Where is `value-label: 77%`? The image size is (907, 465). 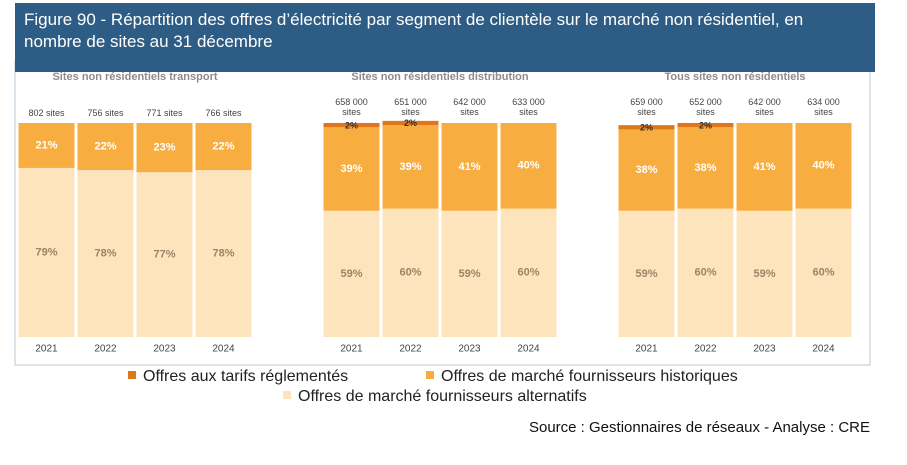 value-label: 77% is located at coordinates (164, 255).